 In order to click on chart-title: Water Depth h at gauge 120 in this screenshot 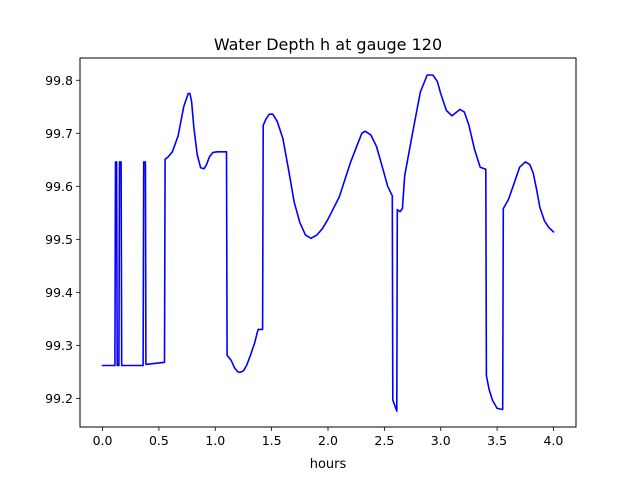, I will do `click(328, 44)`.